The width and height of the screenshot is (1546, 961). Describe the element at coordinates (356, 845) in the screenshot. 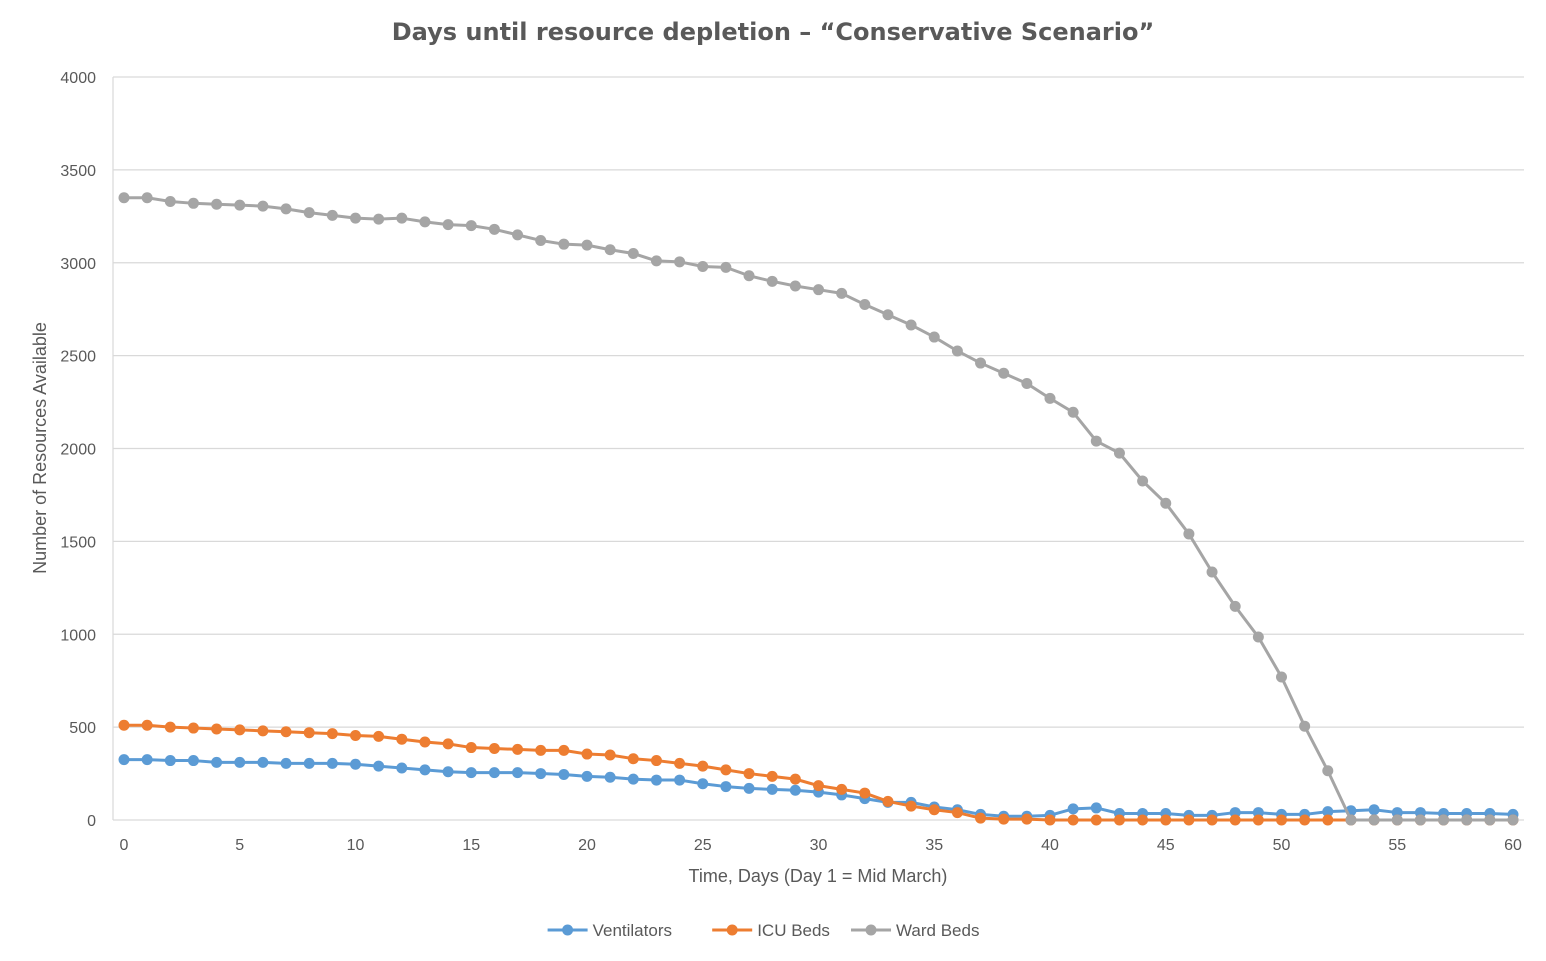

I see `x-tick-label-10: 10` at that location.